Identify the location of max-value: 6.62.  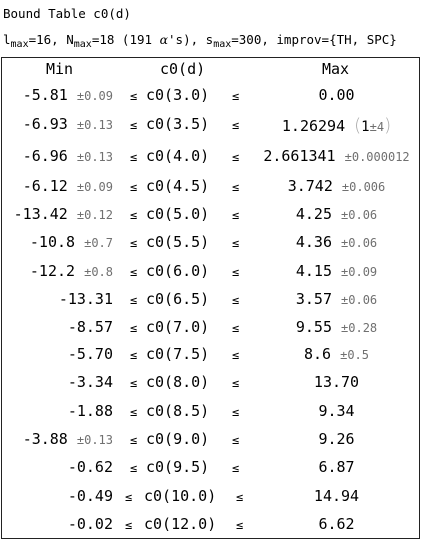
(336, 524).